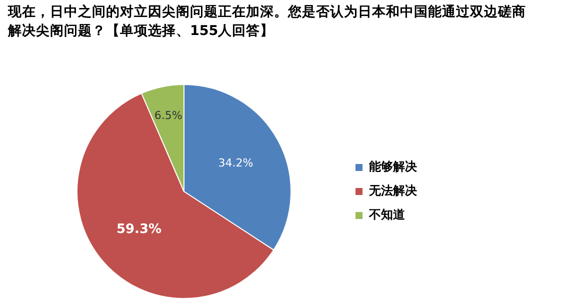 Image resolution: width=567 pixels, height=303 pixels. Describe the element at coordinates (393, 191) in the screenshot. I see `legend-label: 无法解决` at that location.